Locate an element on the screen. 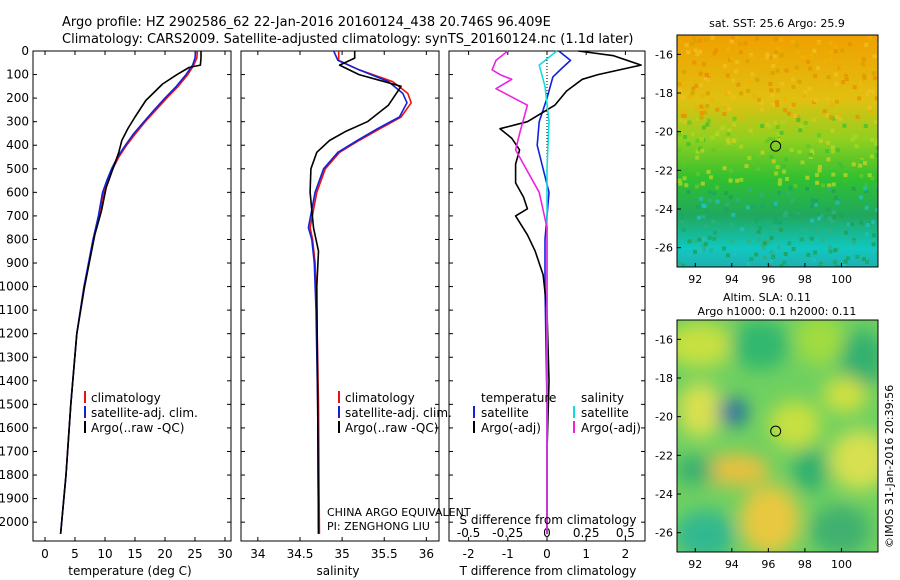  map-xtick-label: 100 is located at coordinates (841, 564).